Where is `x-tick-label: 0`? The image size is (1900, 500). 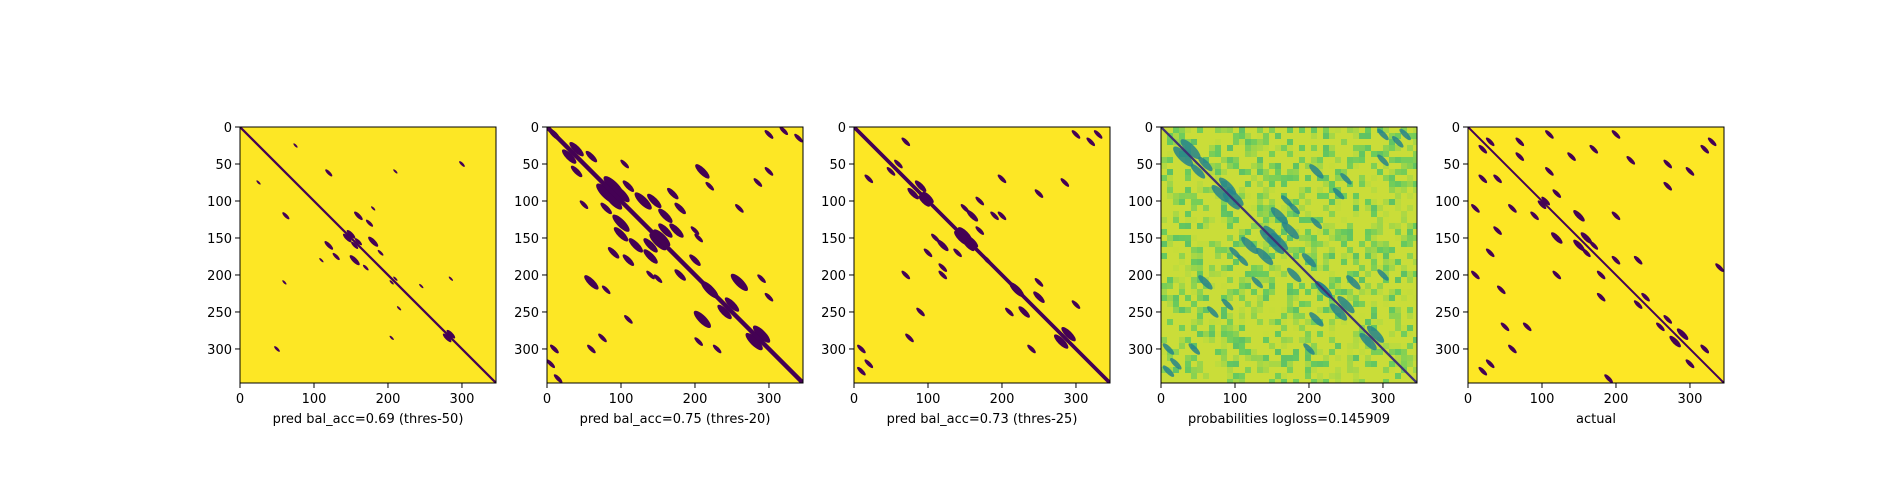 x-tick-label: 0 is located at coordinates (1161, 399).